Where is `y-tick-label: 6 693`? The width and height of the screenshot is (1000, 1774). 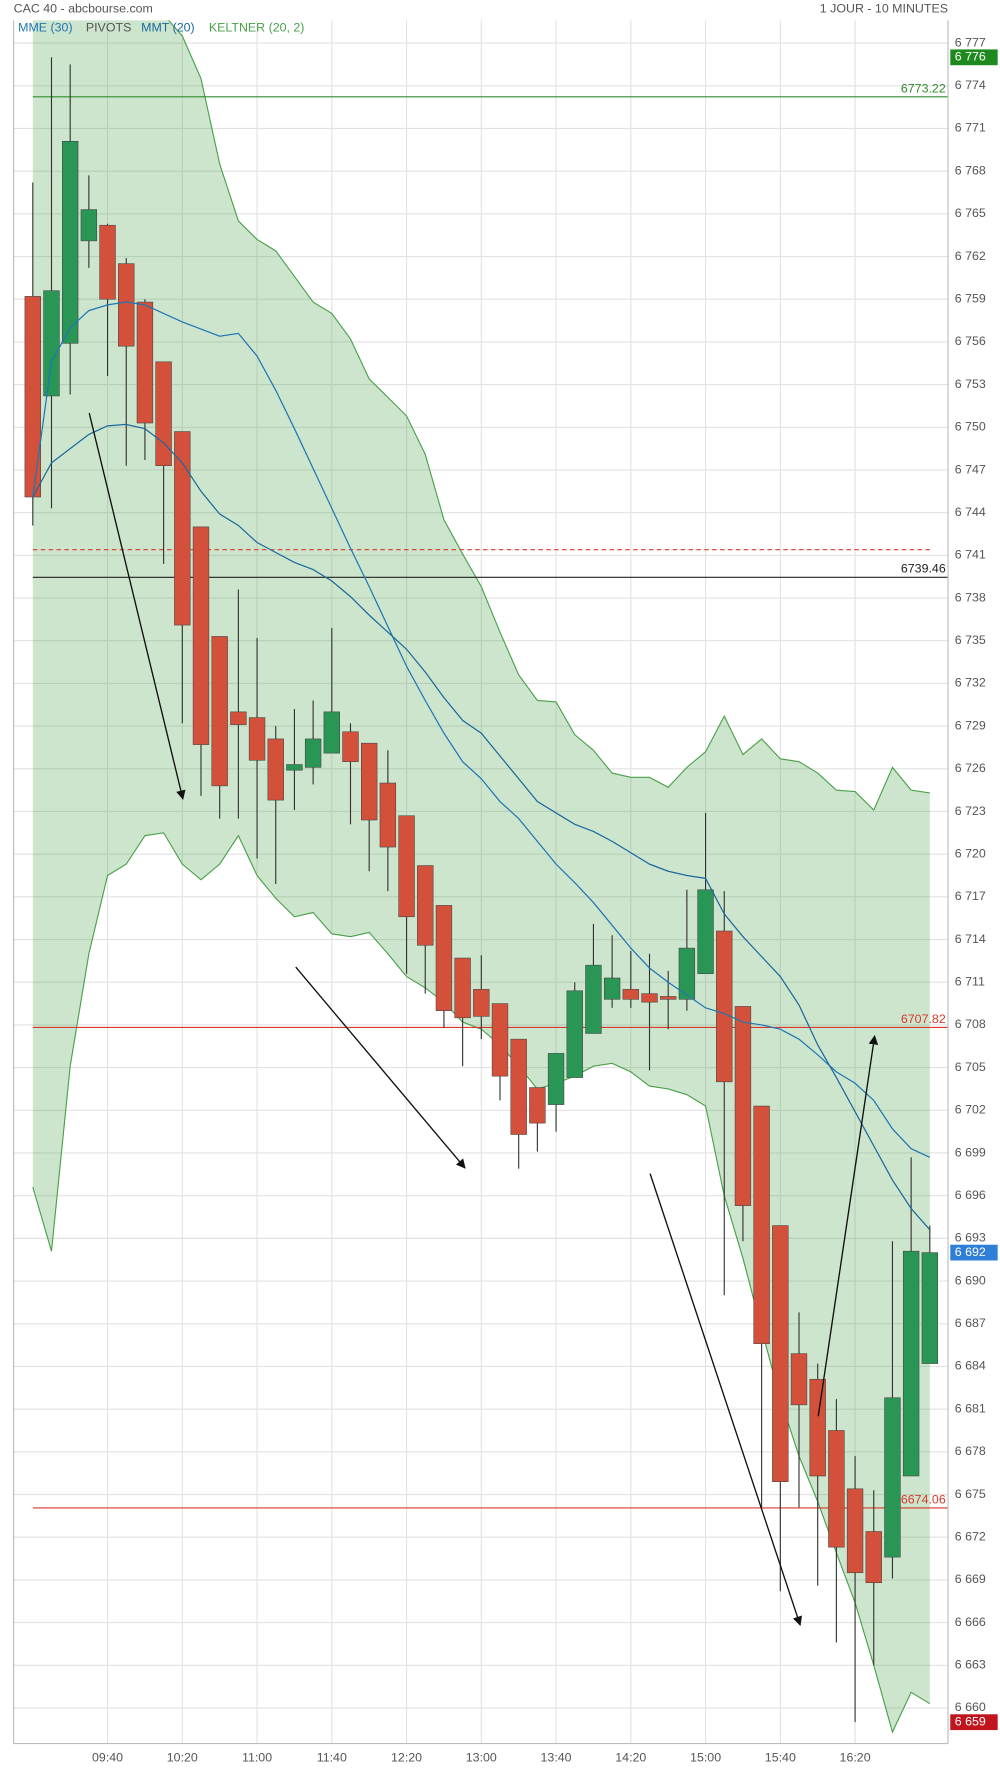 y-tick-label: 6 693 is located at coordinates (970, 1238).